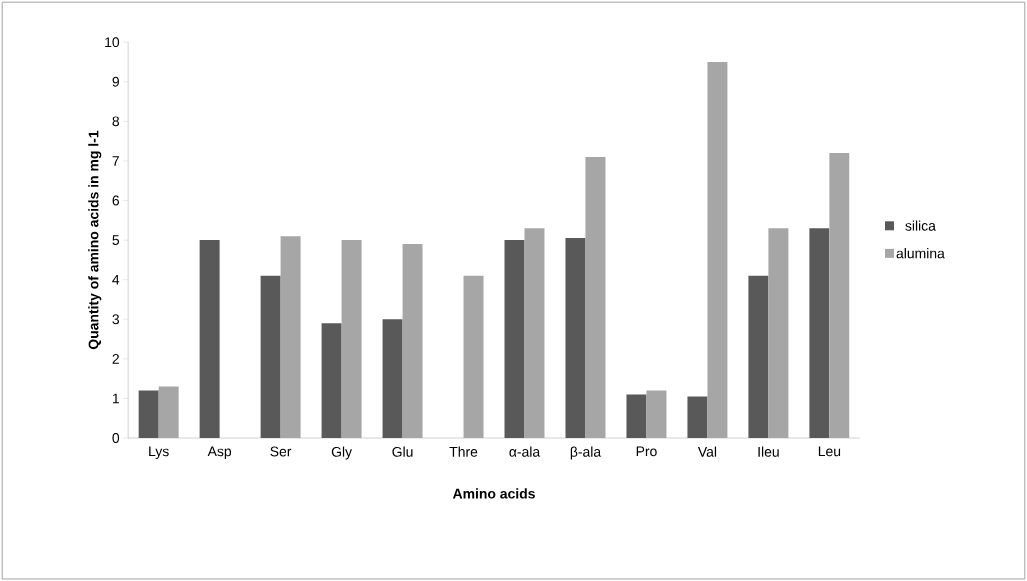 This screenshot has width=1027, height=581. Describe the element at coordinates (219, 452) in the screenshot. I see `x-tick-label: Asp` at that location.